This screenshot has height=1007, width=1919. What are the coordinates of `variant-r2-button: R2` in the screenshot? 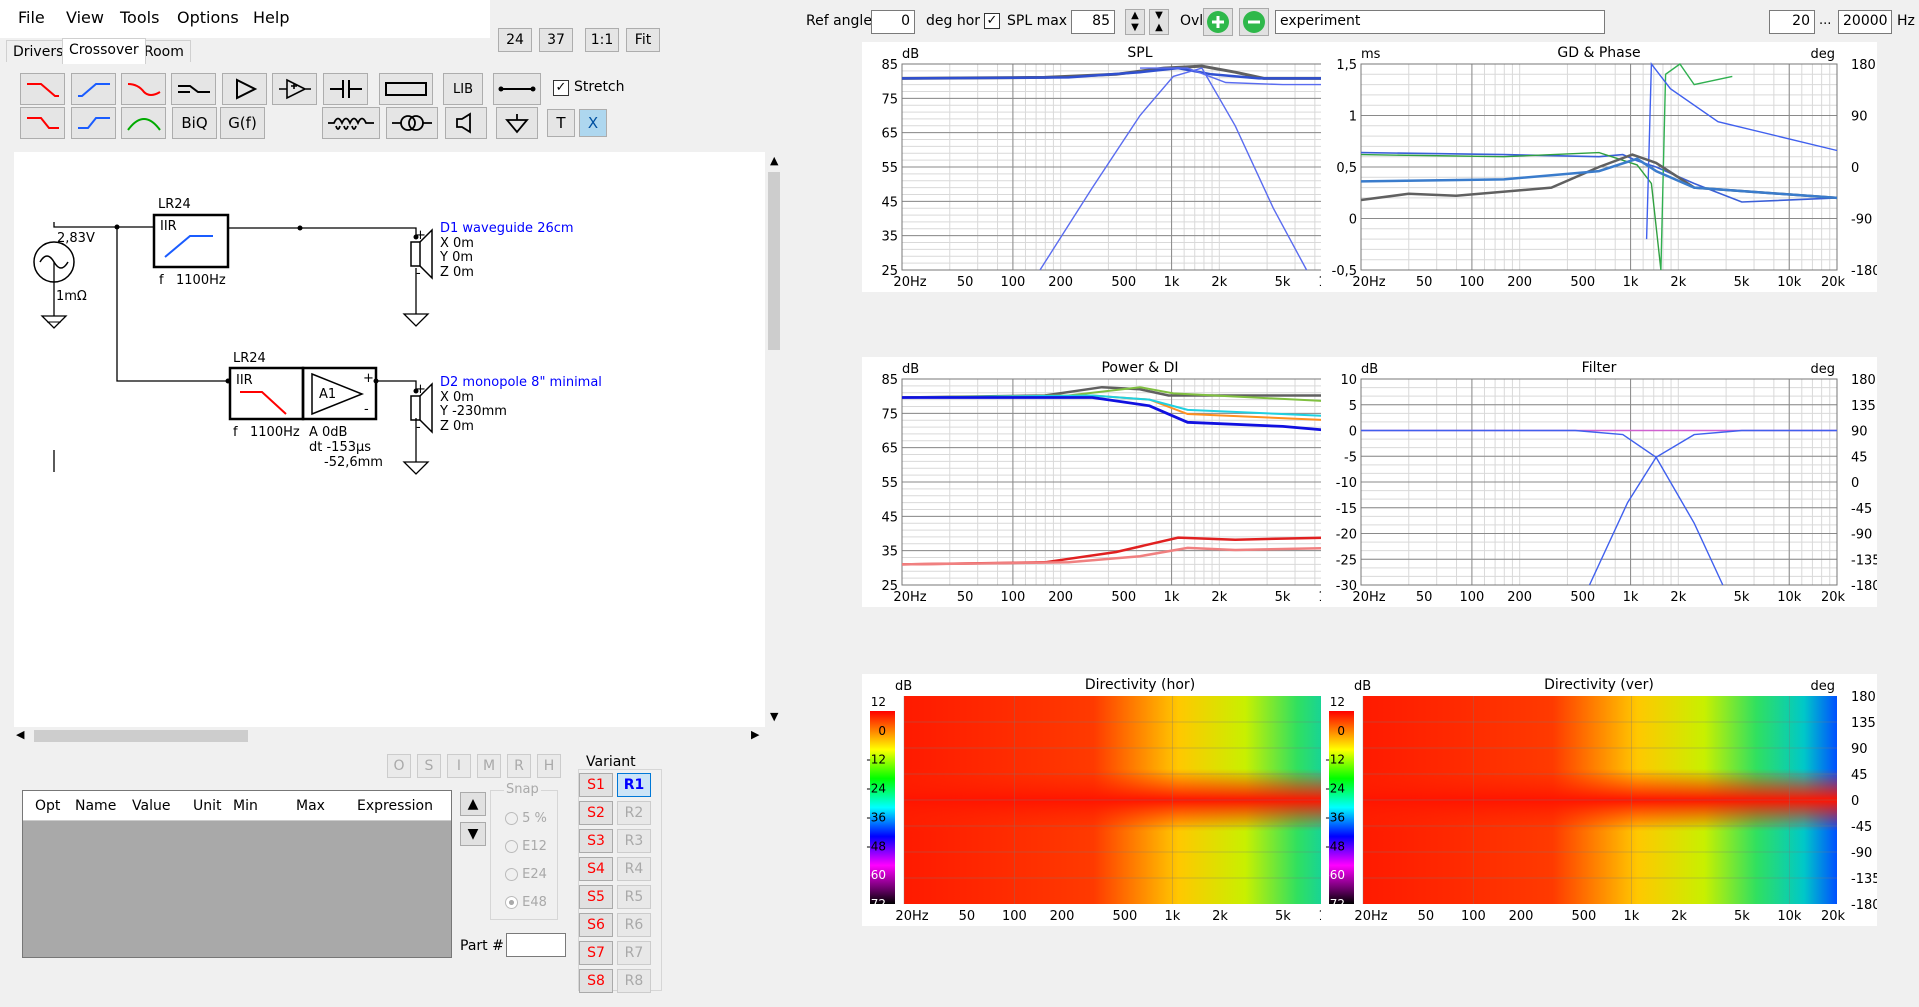 It's located at (634, 813).